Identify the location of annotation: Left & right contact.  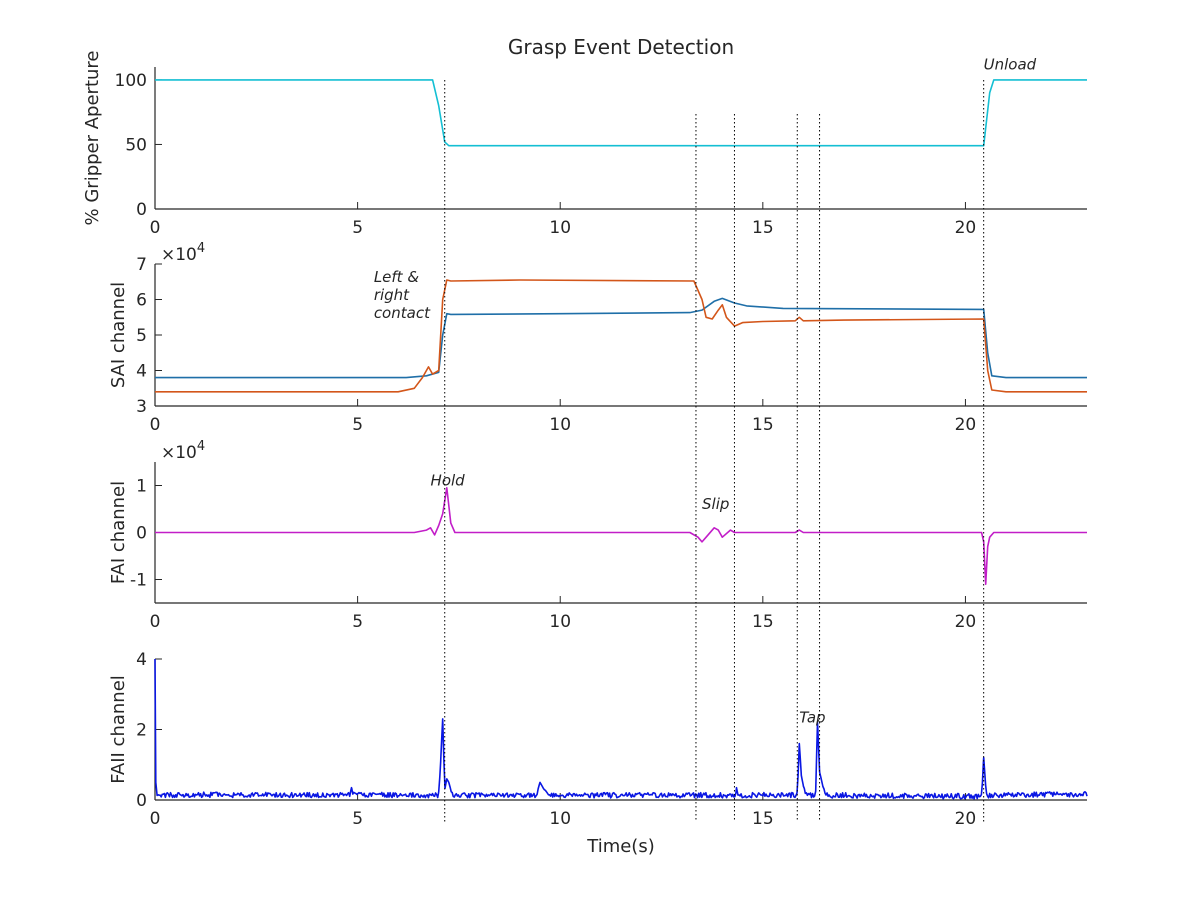
(402, 295).